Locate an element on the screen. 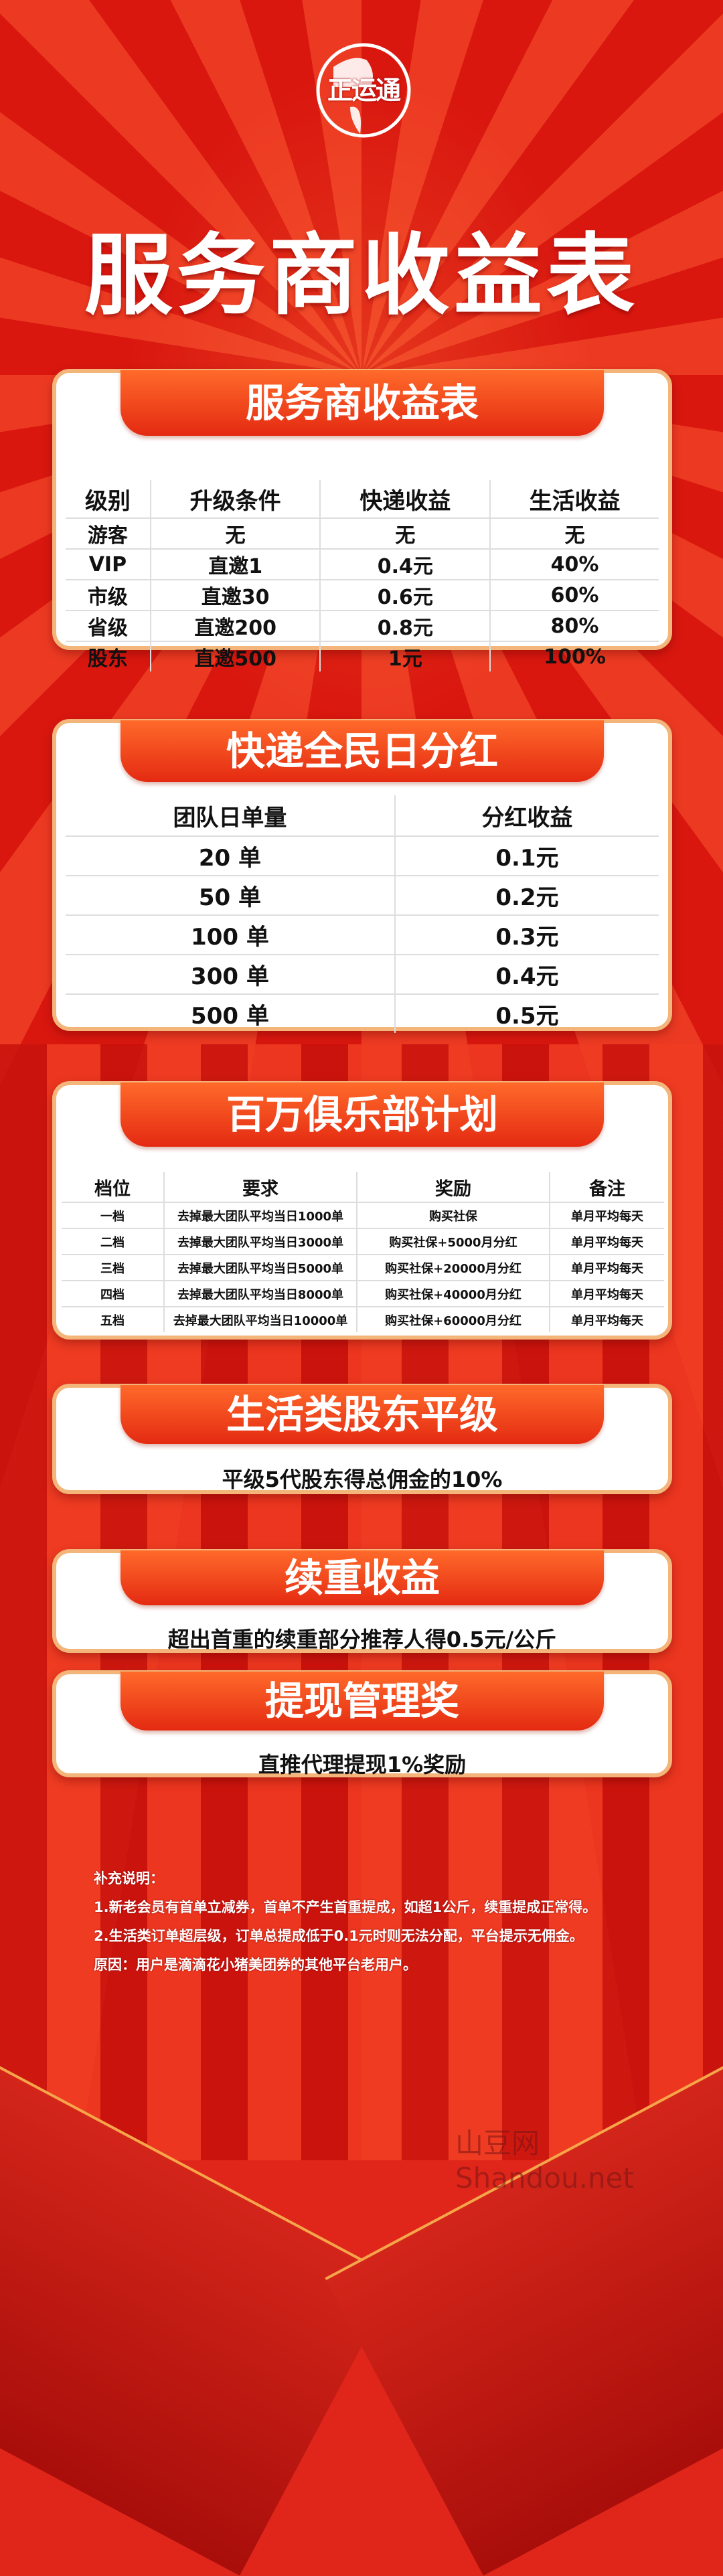 The image size is (723, 2576). table-cell: 市级 is located at coordinates (108, 596).